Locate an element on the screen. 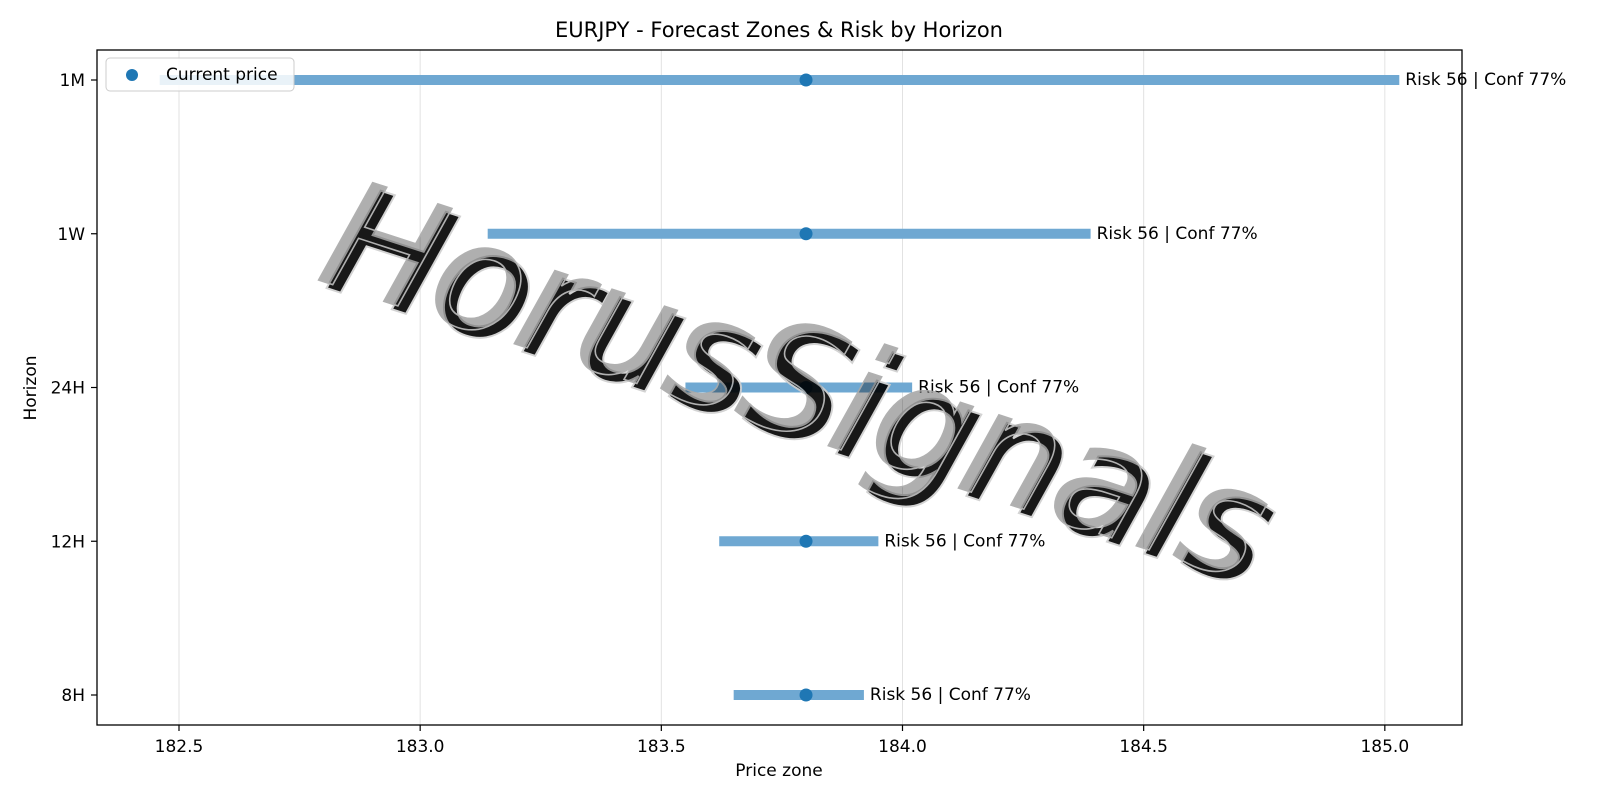 This screenshot has height=800, width=1600. y-tick-label: 24H is located at coordinates (68, 389).